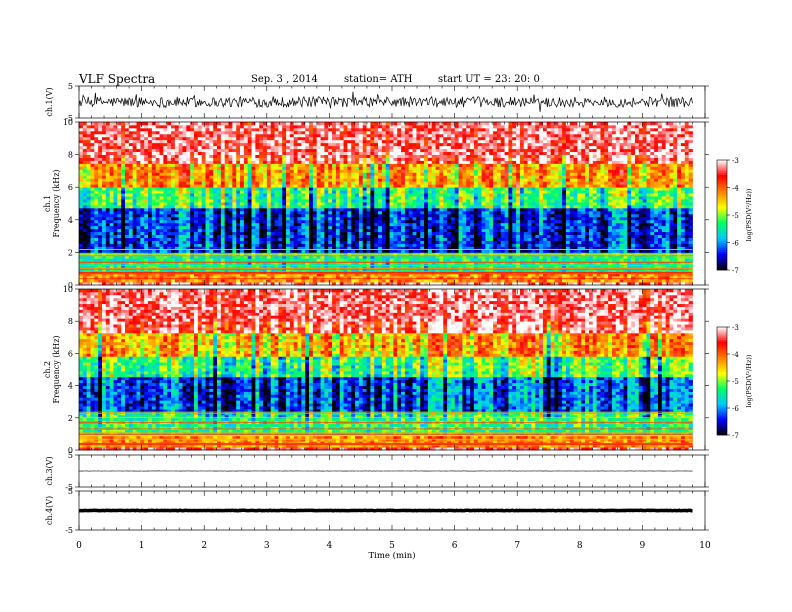 Image resolution: width=792 pixels, height=612 pixels. What do you see at coordinates (385, 101) in the screenshot?
I see `waveform` at bounding box center [385, 101].